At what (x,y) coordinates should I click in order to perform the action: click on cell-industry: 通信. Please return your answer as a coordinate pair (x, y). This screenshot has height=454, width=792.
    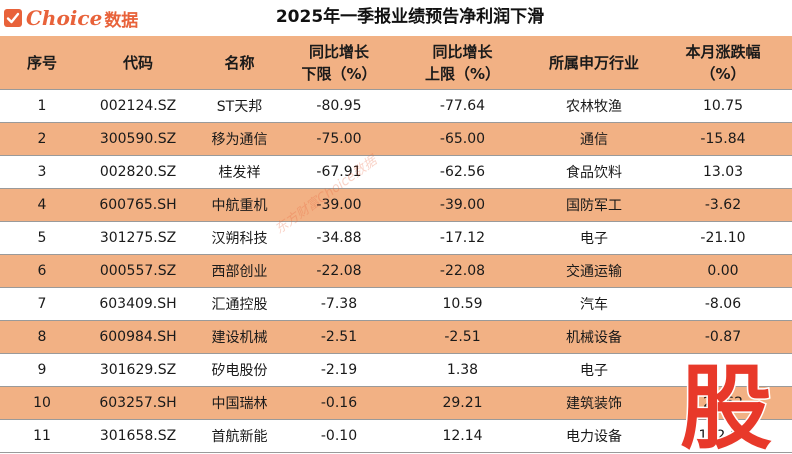
    Looking at the image, I should click on (594, 139).